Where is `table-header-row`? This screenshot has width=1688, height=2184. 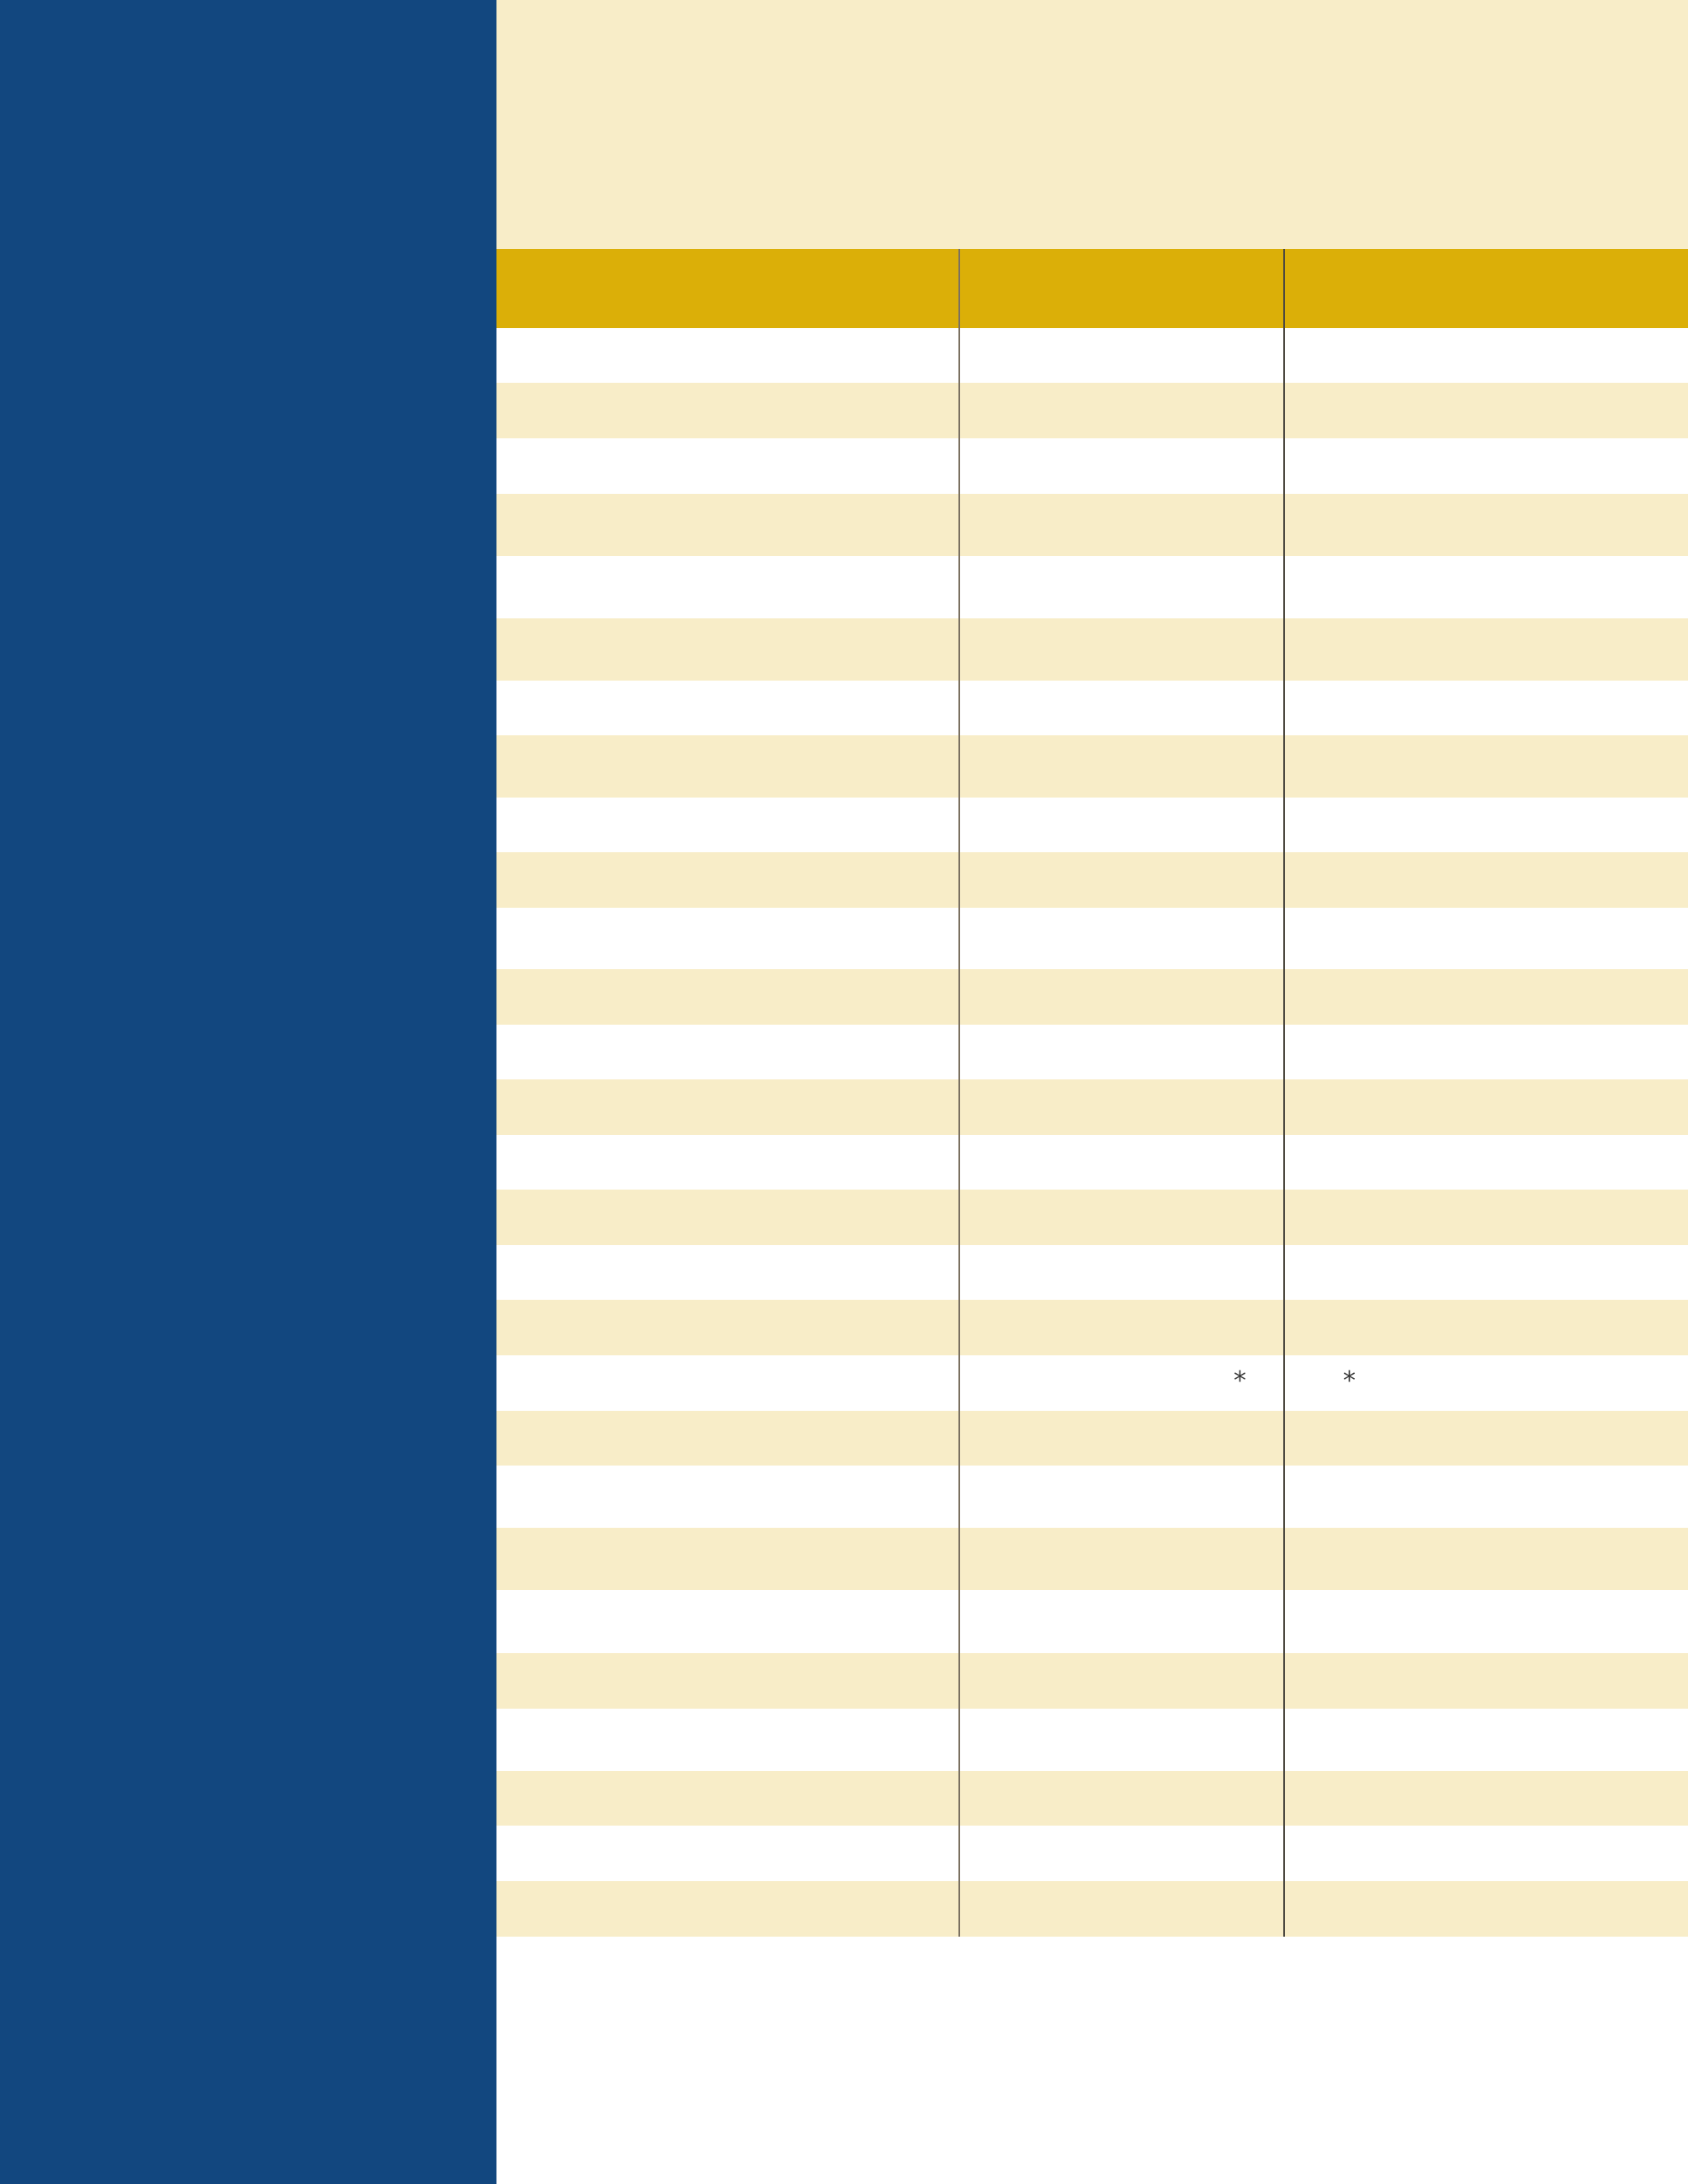 table-header-row is located at coordinates (1092, 289).